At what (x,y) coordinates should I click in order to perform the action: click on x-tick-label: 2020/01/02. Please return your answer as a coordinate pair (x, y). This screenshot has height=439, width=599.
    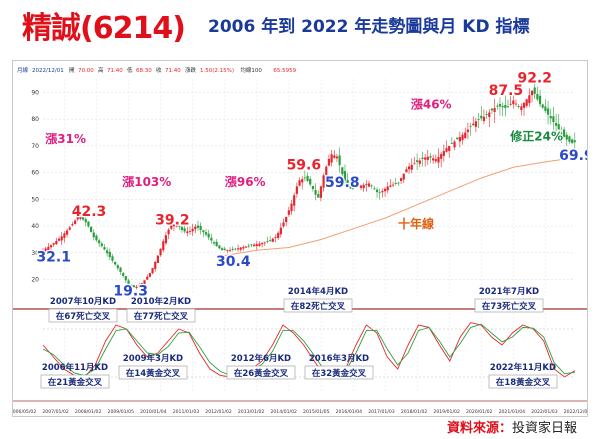
    Looking at the image, I should click on (479, 412).